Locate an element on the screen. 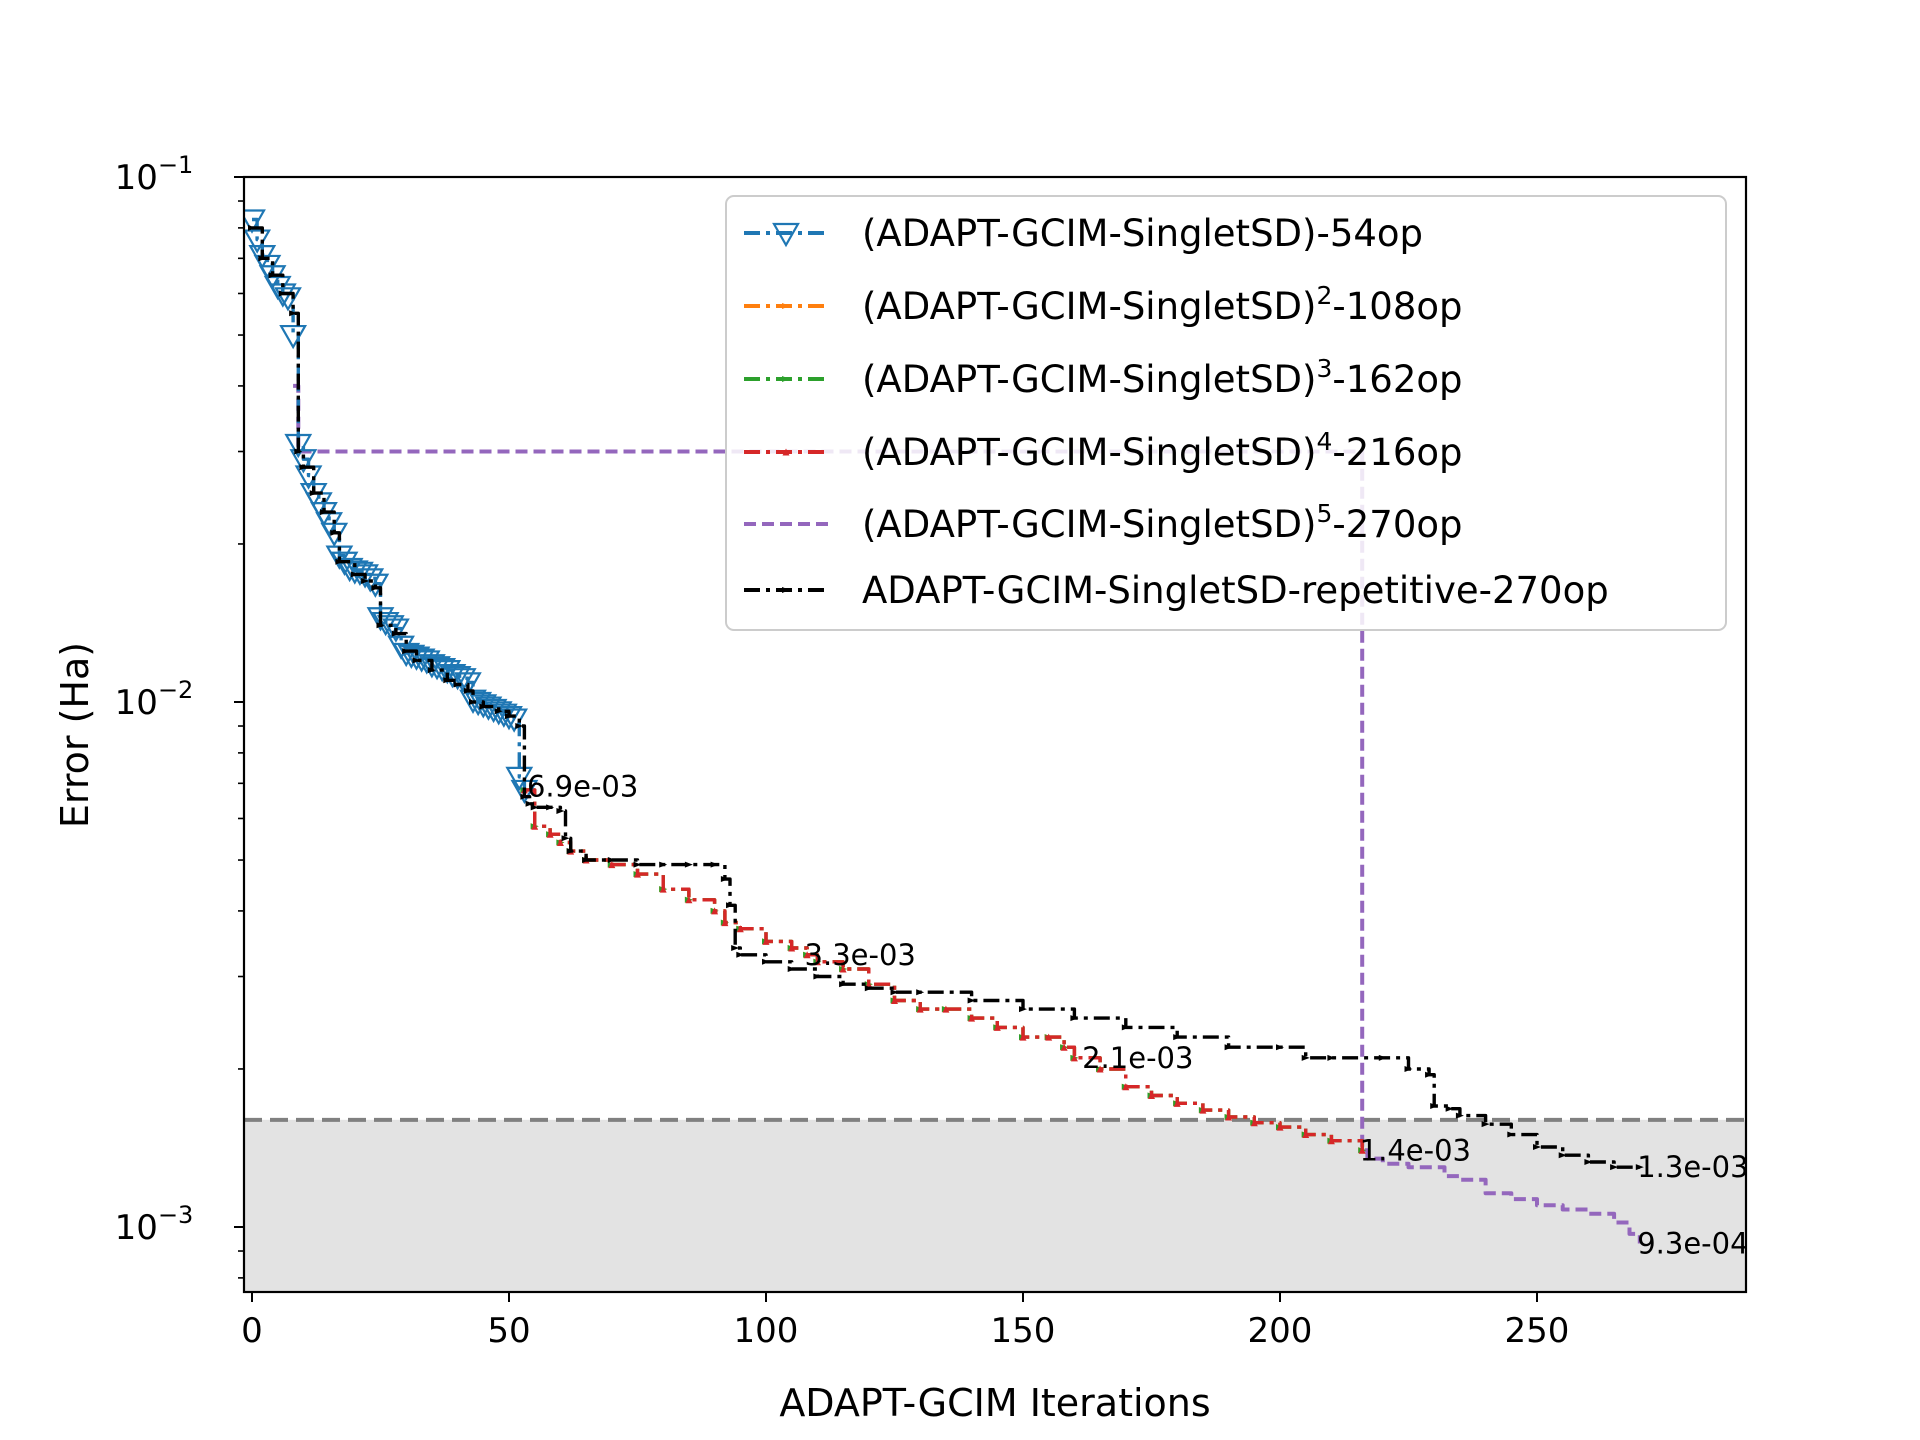 This screenshot has height=1440, width=1920. x-tick-label: 0 is located at coordinates (252, 1331).